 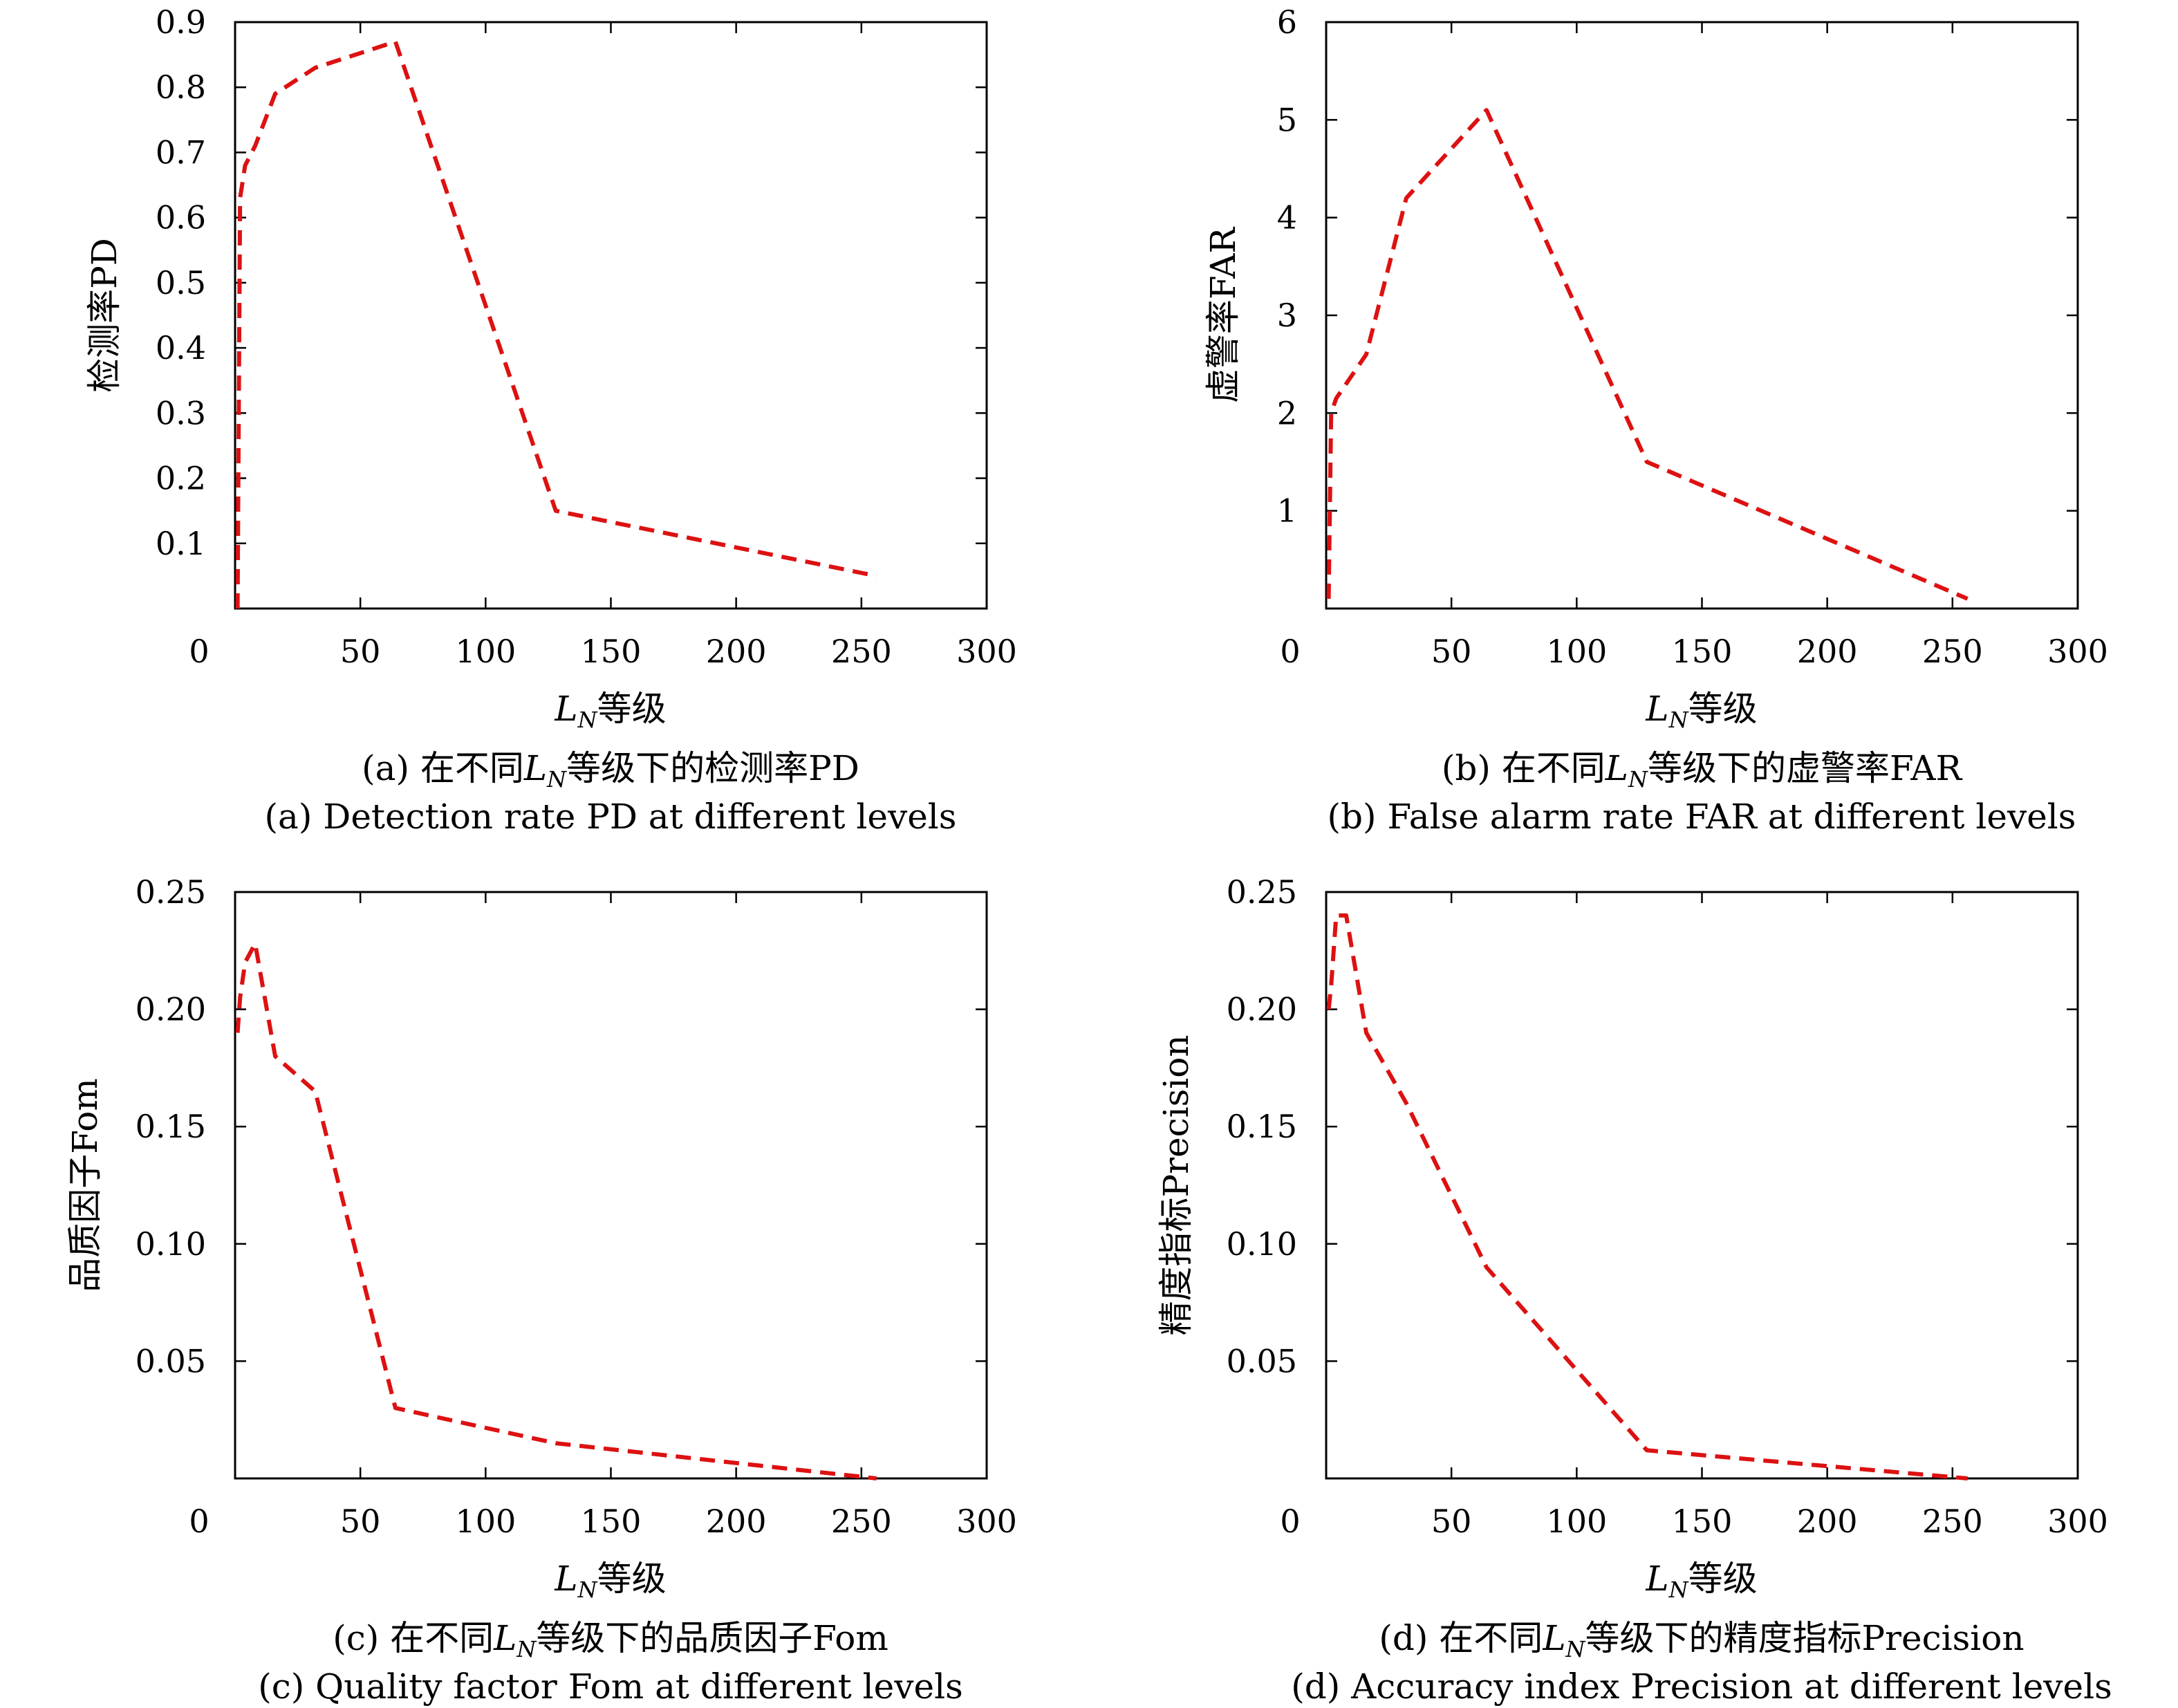 I want to click on y-tick-label: 0.2, so click(x=181, y=478).